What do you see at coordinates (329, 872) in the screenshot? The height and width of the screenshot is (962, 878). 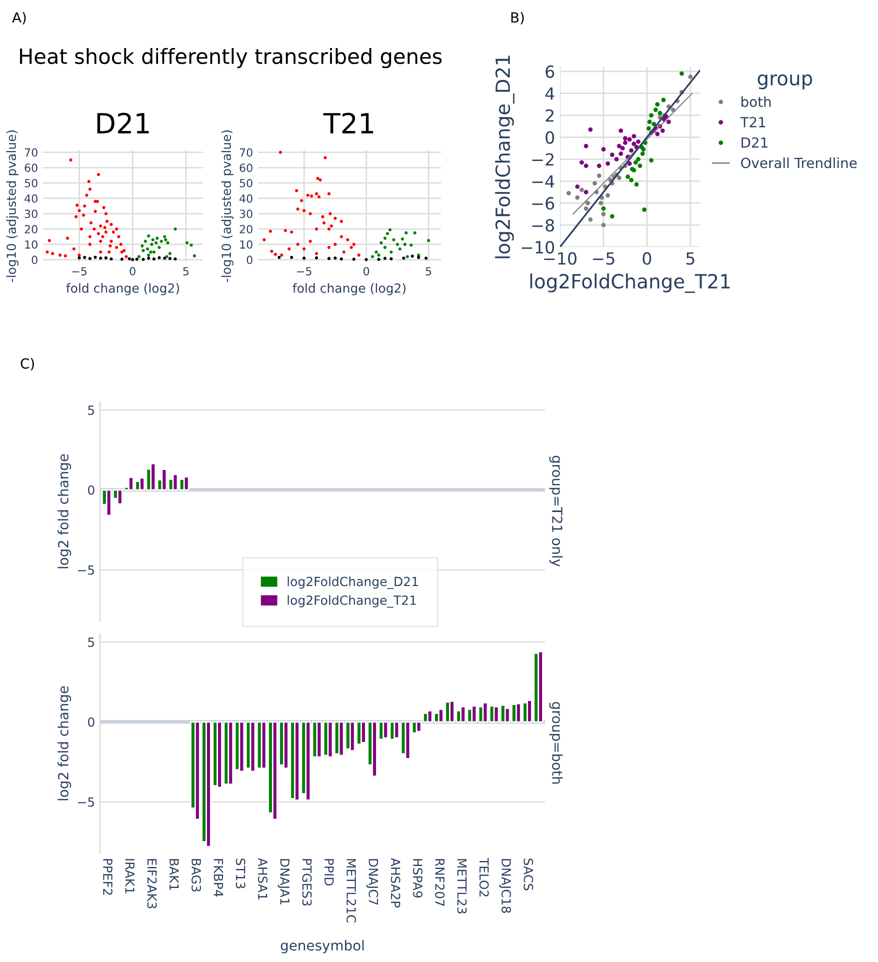 I see `x-tick-label: PPID` at bounding box center [329, 872].